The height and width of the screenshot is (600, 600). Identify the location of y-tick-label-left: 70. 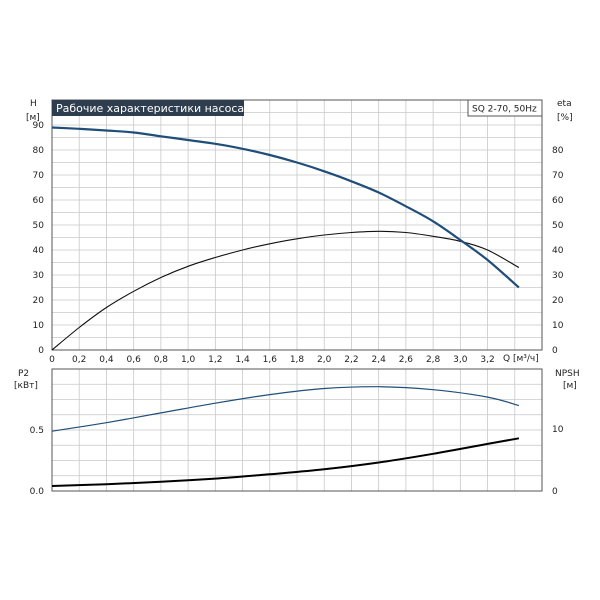
(39, 176).